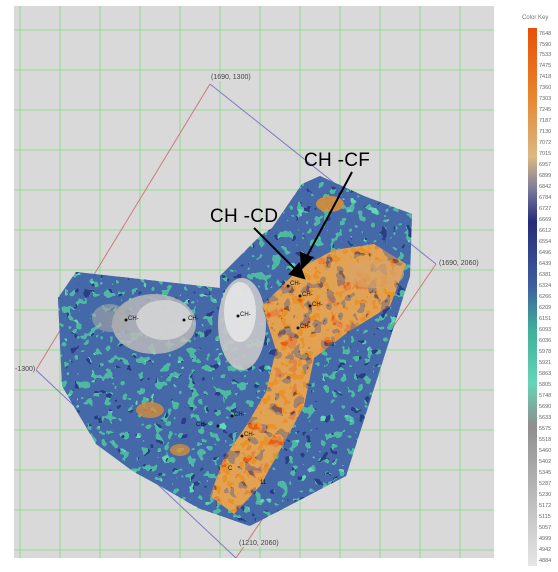 This screenshot has width=558, height=572. Describe the element at coordinates (545, 516) in the screenshot. I see `legend-label: 5115` at that location.